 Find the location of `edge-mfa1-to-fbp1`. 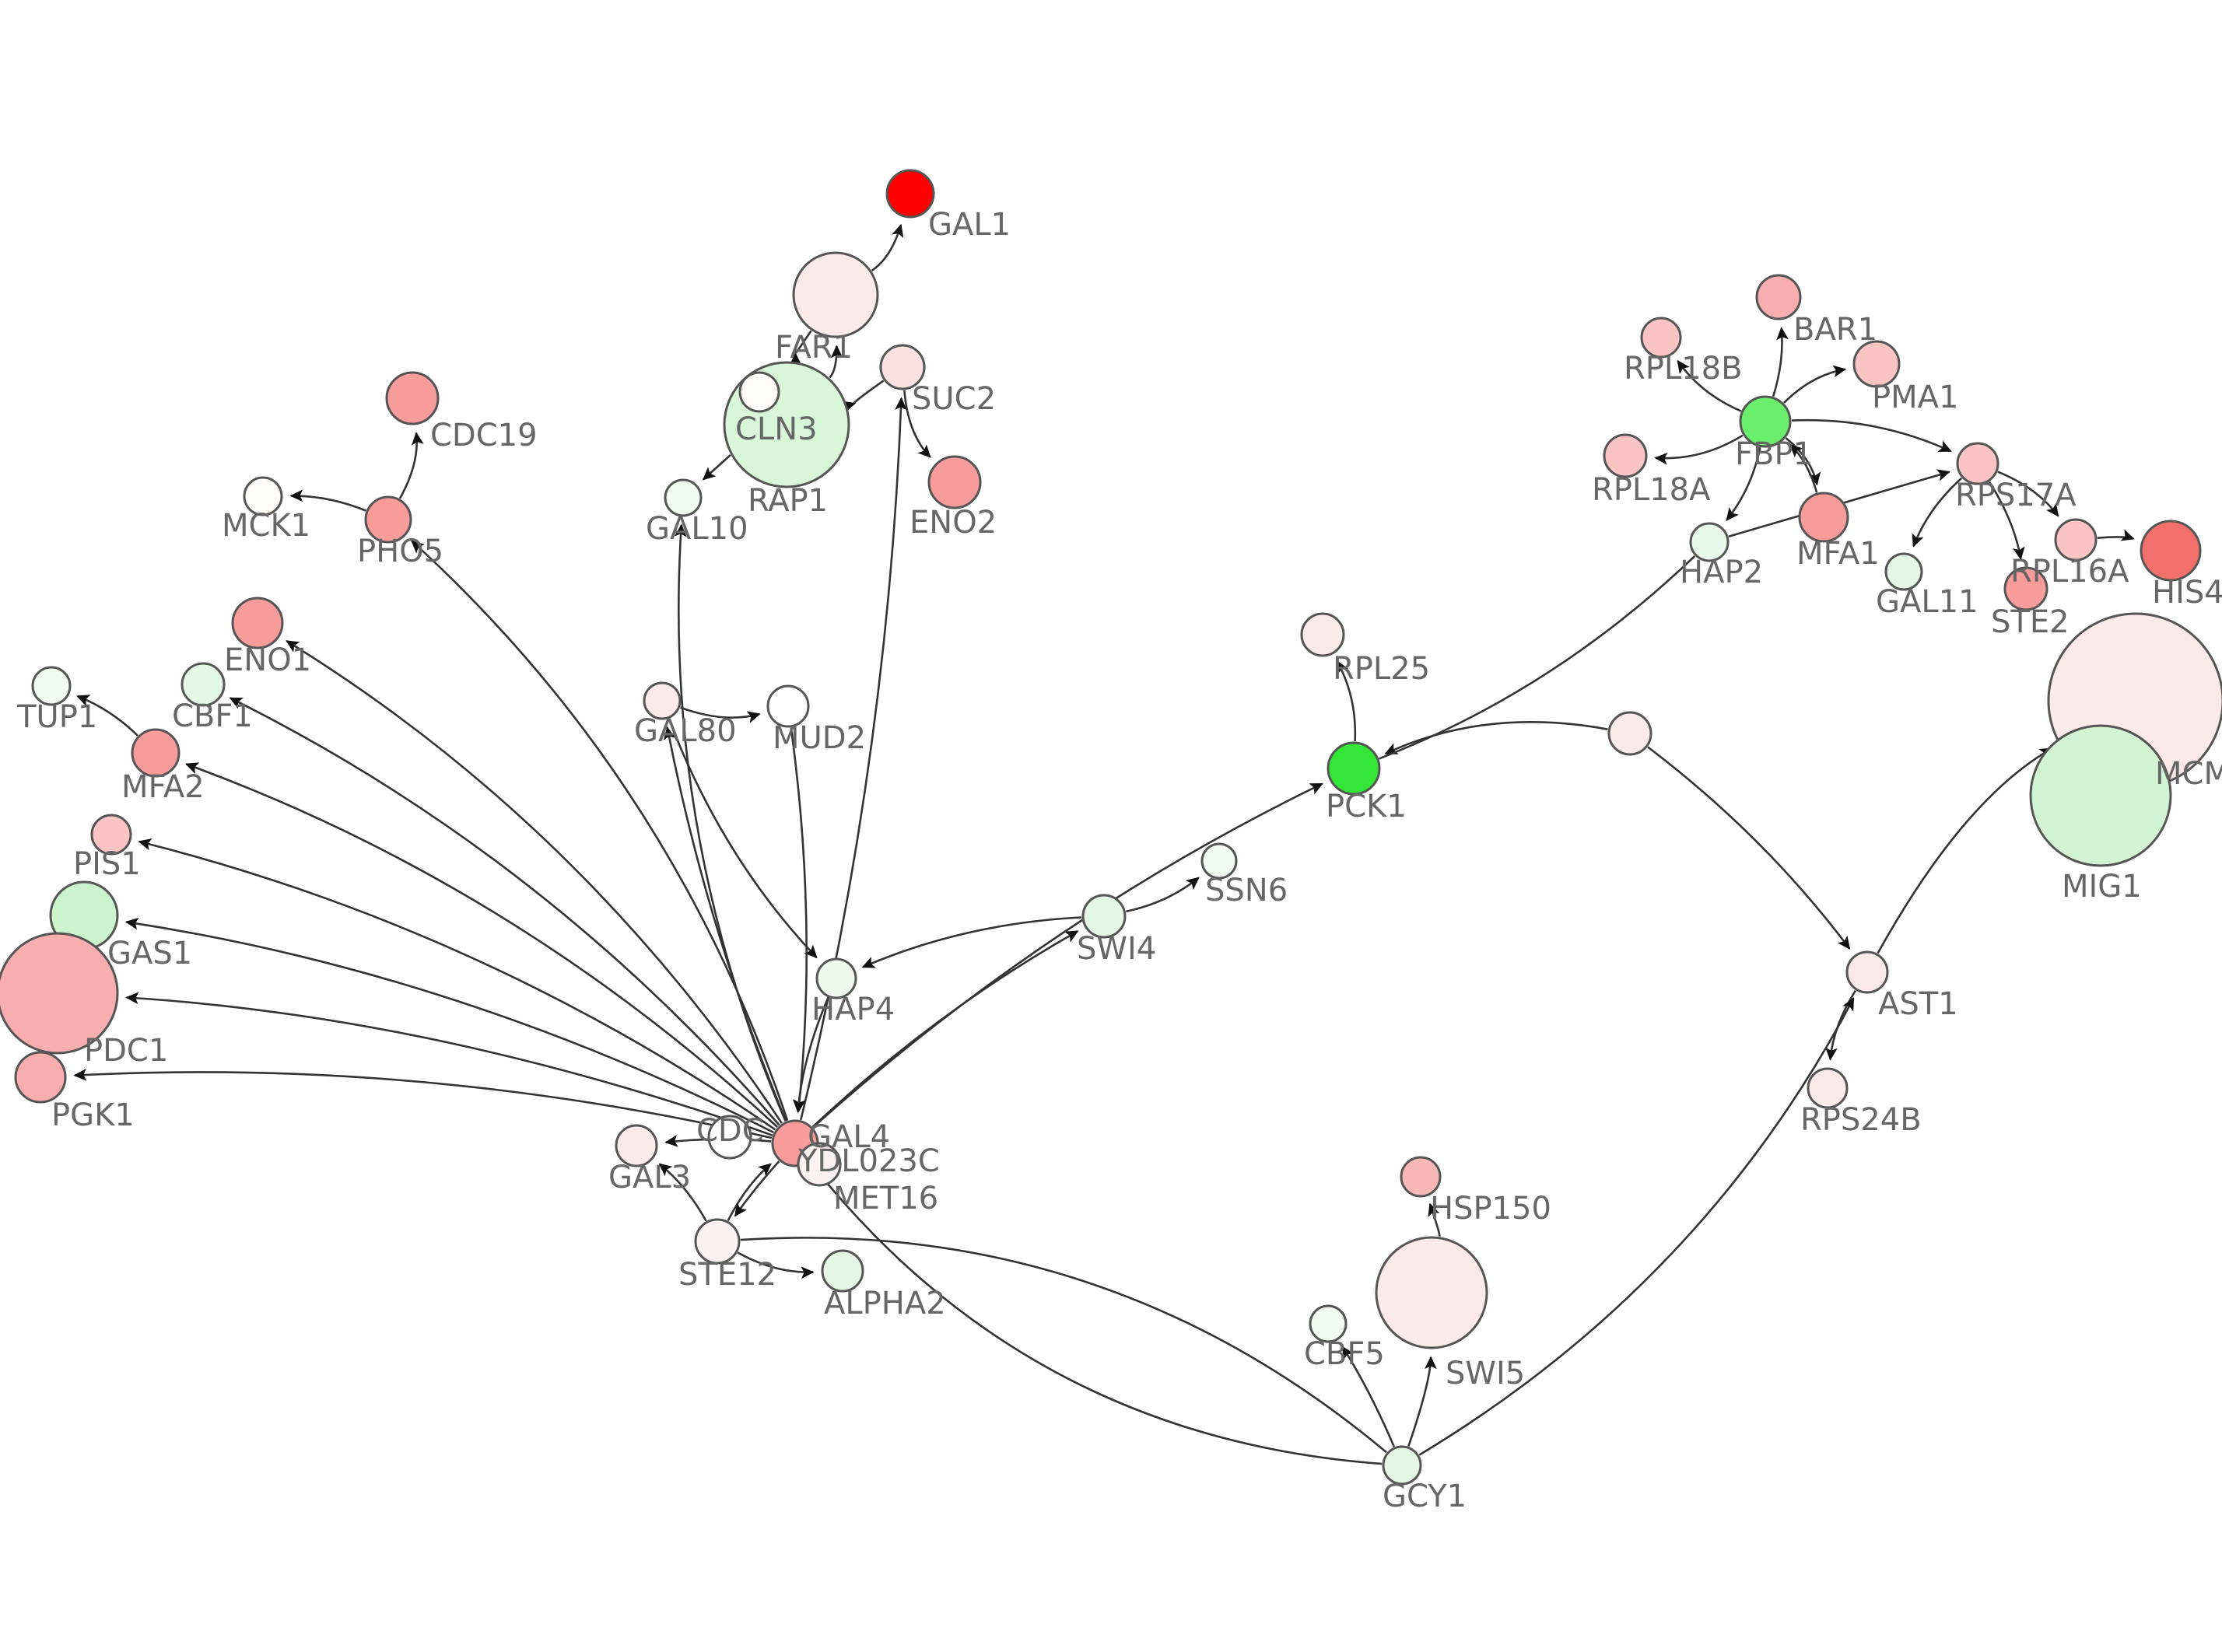

edge-mfa1-to-fbp1 is located at coordinates (1803, 468).